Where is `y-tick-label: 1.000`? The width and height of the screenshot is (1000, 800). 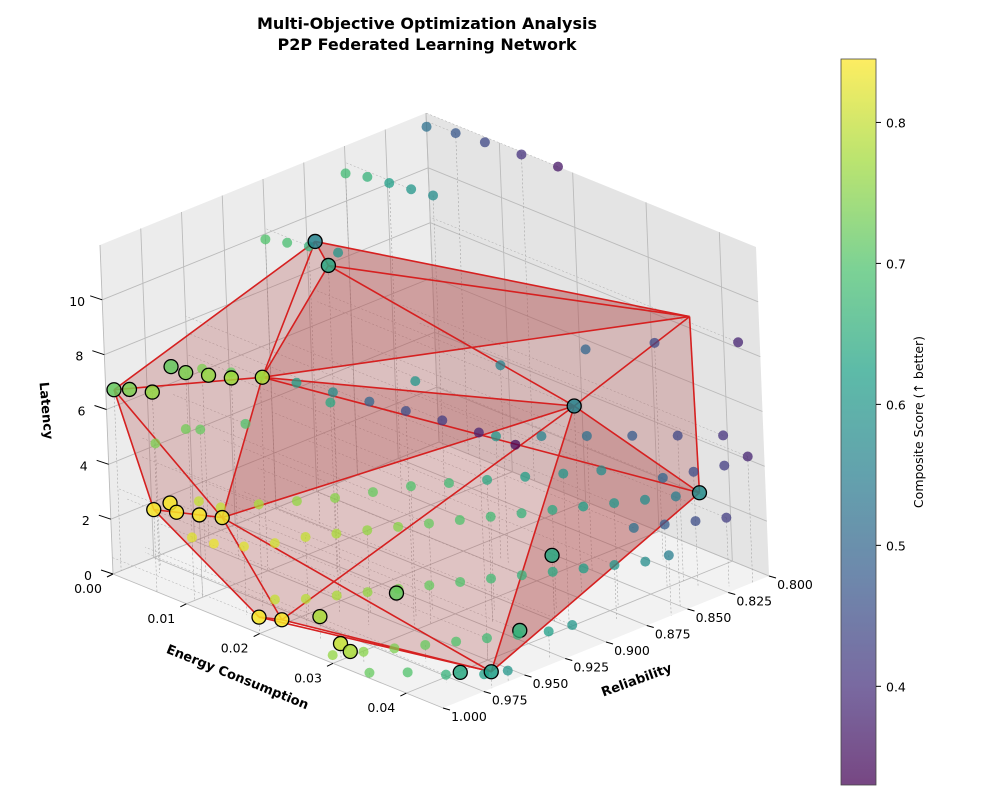 y-tick-label: 1.000 is located at coordinates (469, 716).